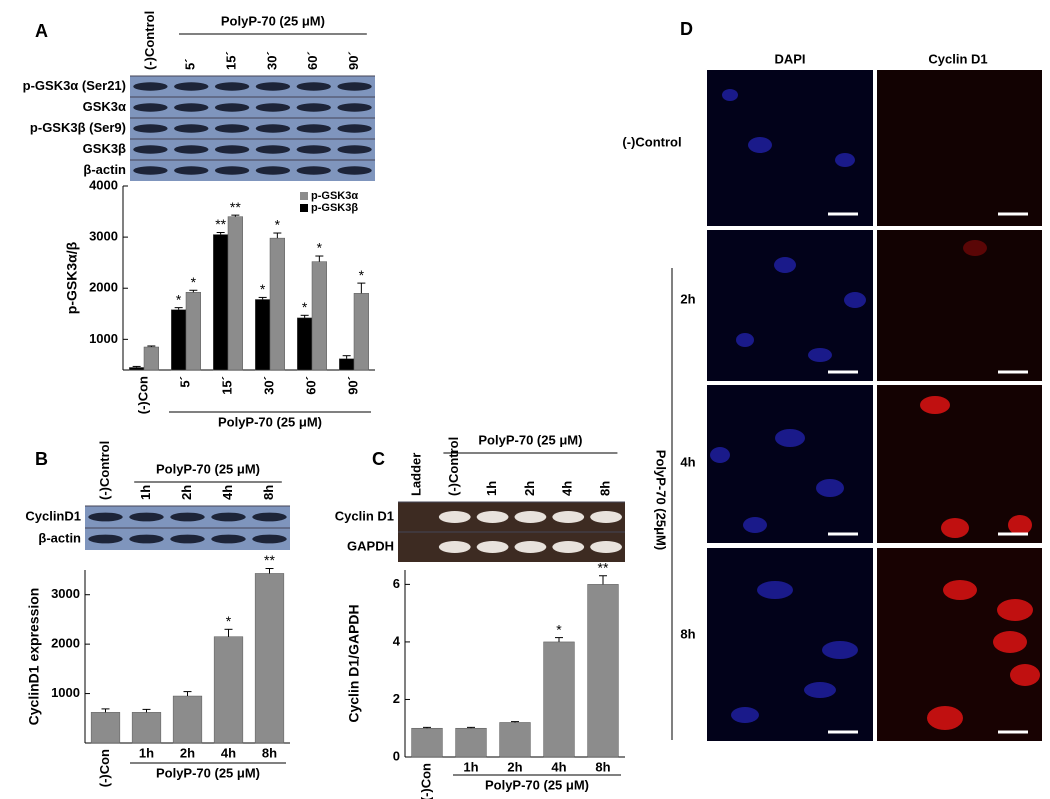  I want to click on scale-bars, so click(928, 473).